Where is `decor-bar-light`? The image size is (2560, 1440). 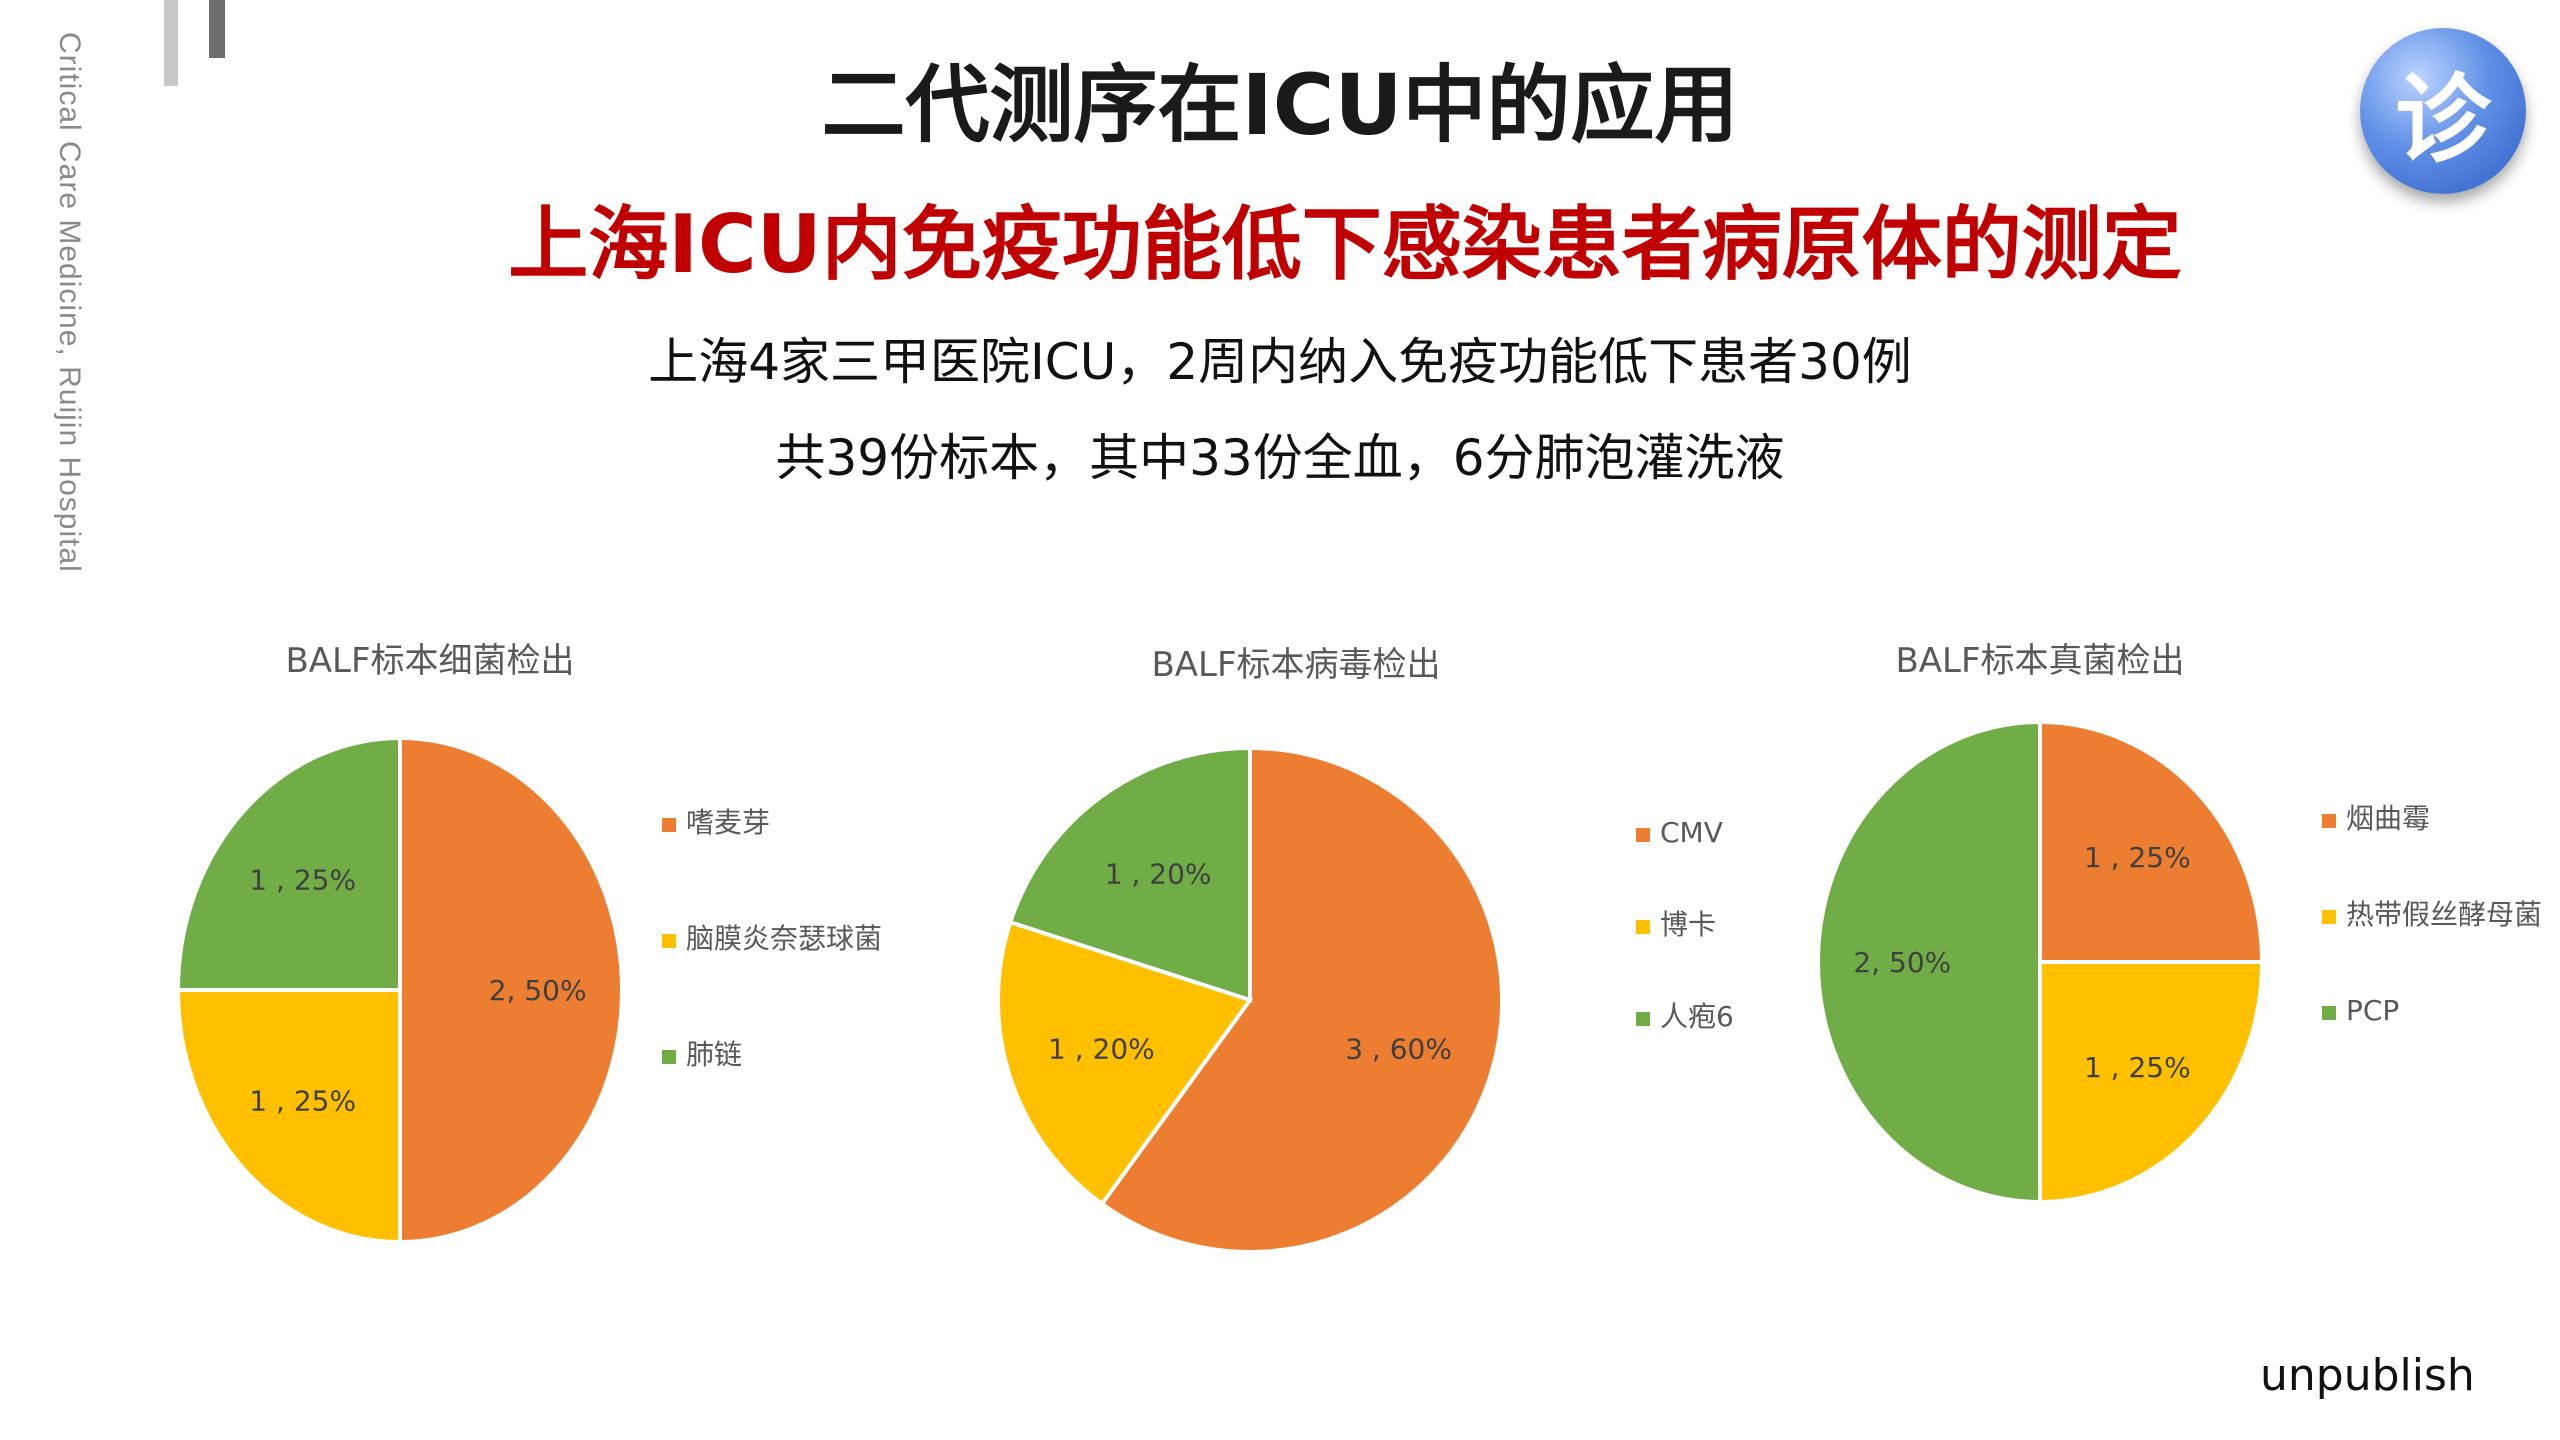 decor-bar-light is located at coordinates (171, 43).